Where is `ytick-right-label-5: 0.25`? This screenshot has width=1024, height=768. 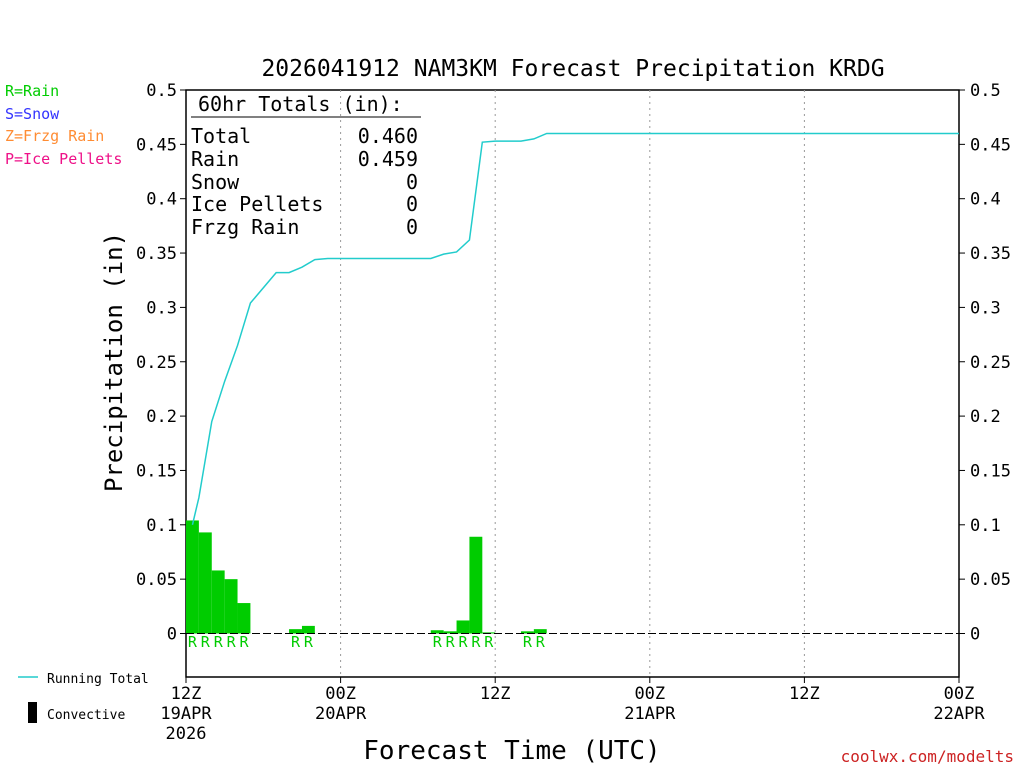 ytick-right-label-5: 0.25 is located at coordinates (990, 363).